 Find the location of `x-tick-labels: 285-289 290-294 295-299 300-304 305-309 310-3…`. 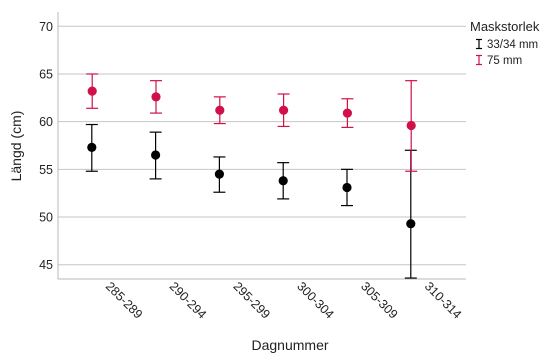

x-tick-labels: 285-289 290-294 295-299 300-304 305-309 310-3… is located at coordinates (283, 300).